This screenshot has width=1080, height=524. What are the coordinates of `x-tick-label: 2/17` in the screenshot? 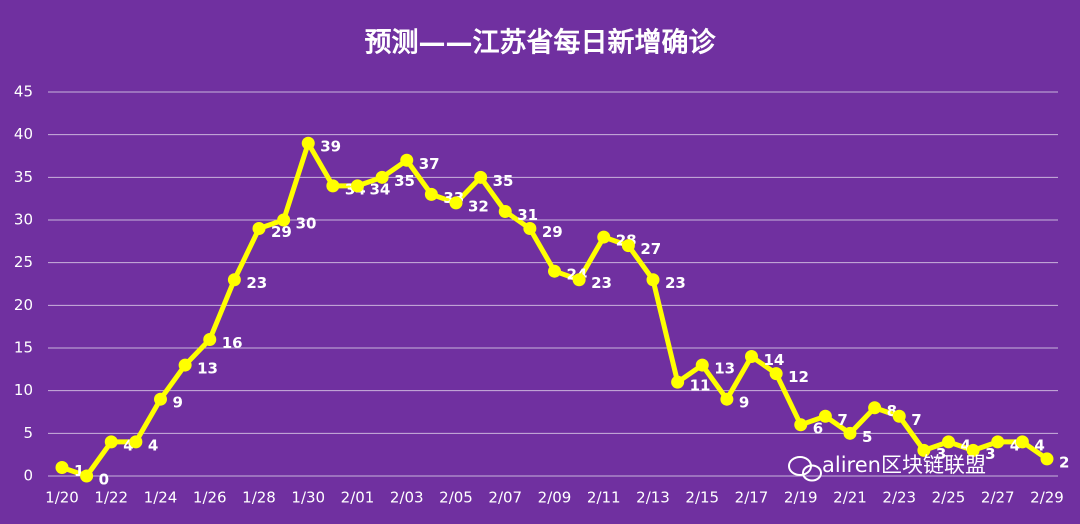 It's located at (752, 498).